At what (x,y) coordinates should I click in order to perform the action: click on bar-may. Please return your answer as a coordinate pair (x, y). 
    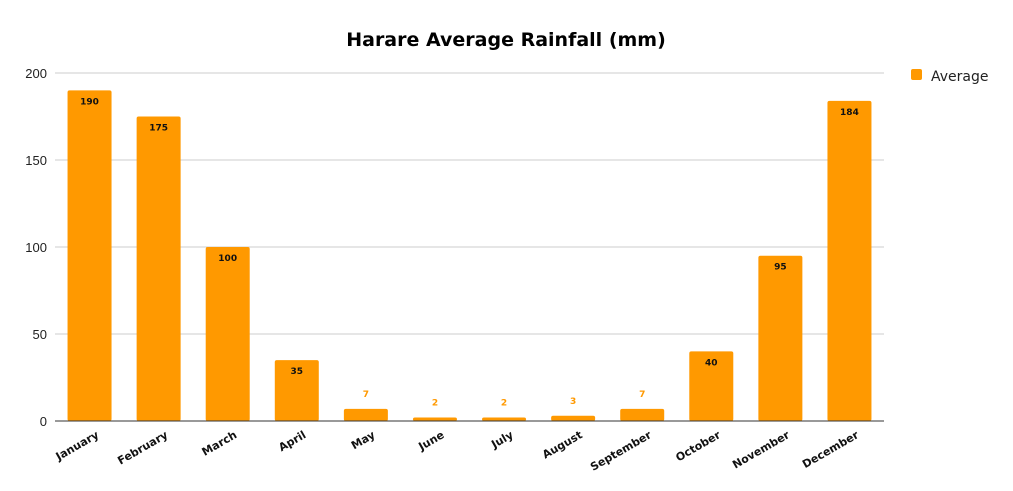
    Looking at the image, I should click on (365, 414).